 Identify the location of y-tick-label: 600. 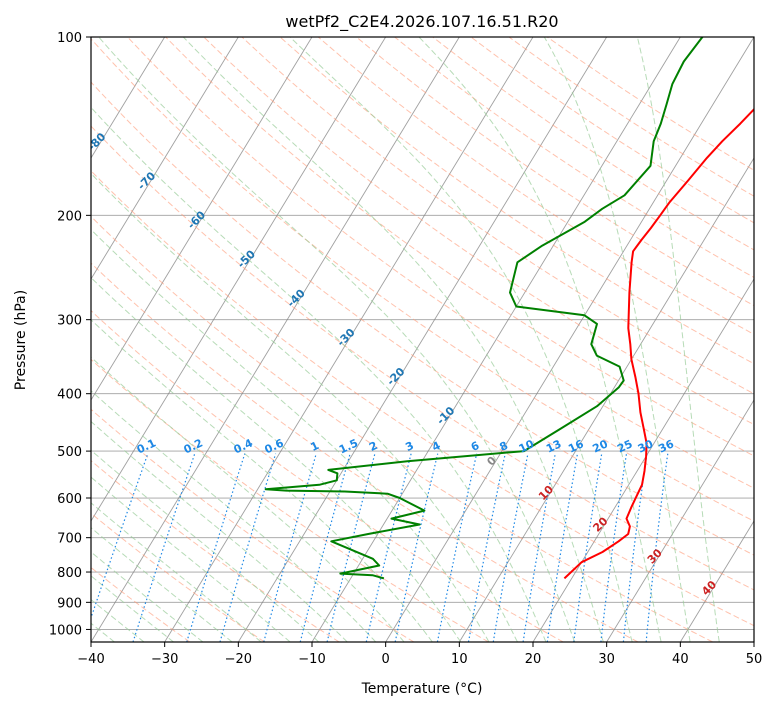
(69, 499).